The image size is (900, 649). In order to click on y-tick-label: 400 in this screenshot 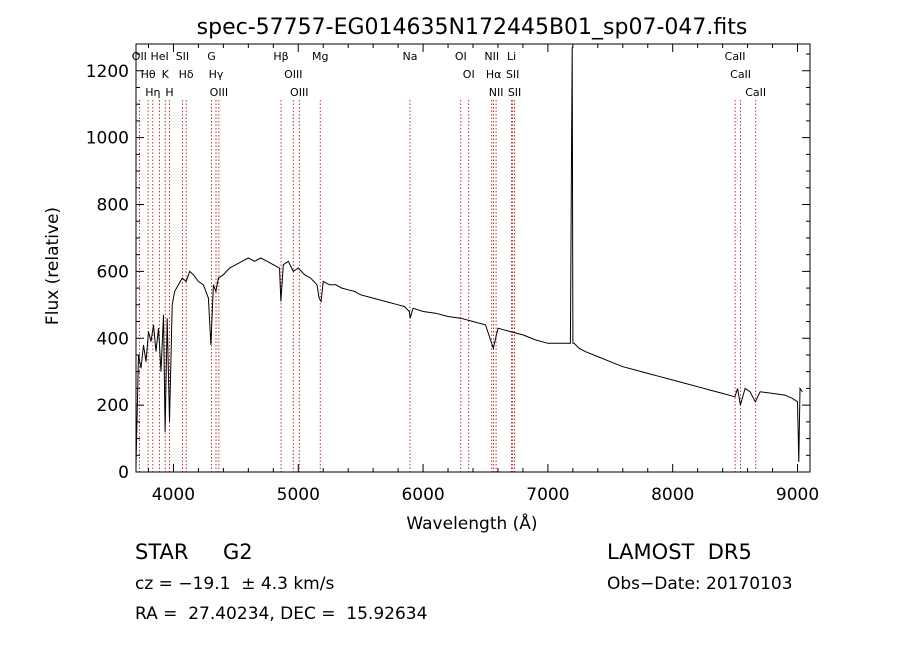, I will do `click(113, 339)`.